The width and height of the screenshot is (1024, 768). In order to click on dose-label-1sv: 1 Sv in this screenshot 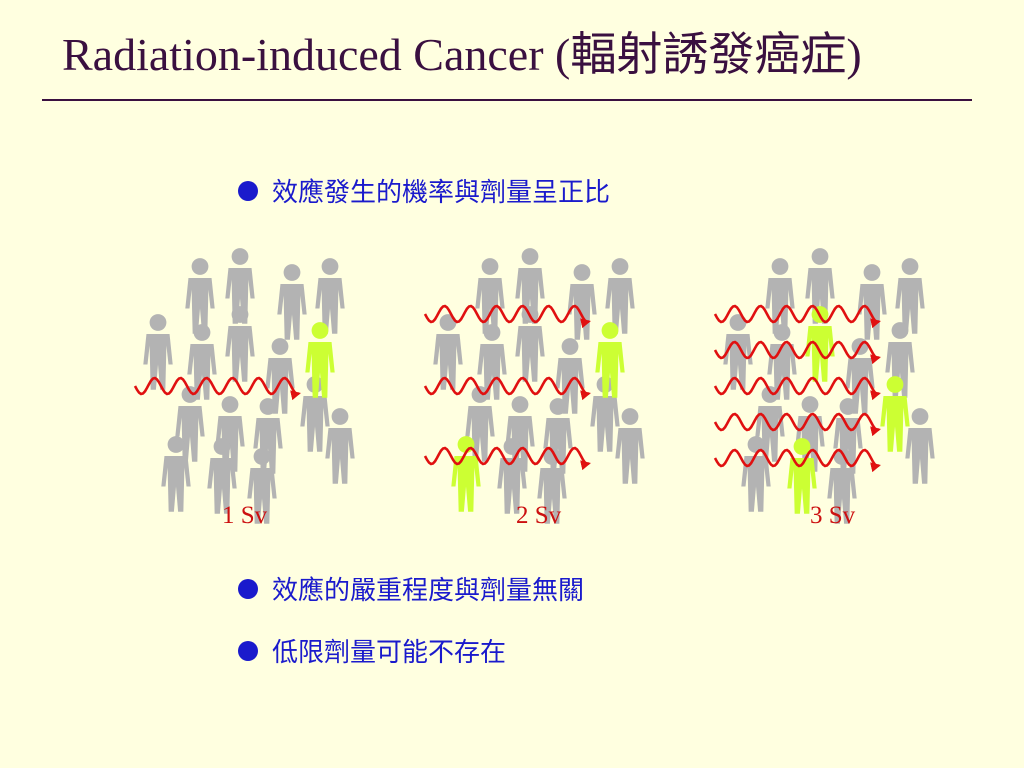, I will do `click(245, 515)`.